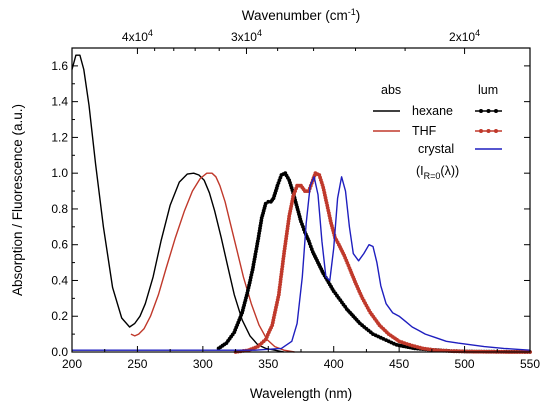  Describe the element at coordinates (465, 364) in the screenshot. I see `x-tick-label: 500` at that location.